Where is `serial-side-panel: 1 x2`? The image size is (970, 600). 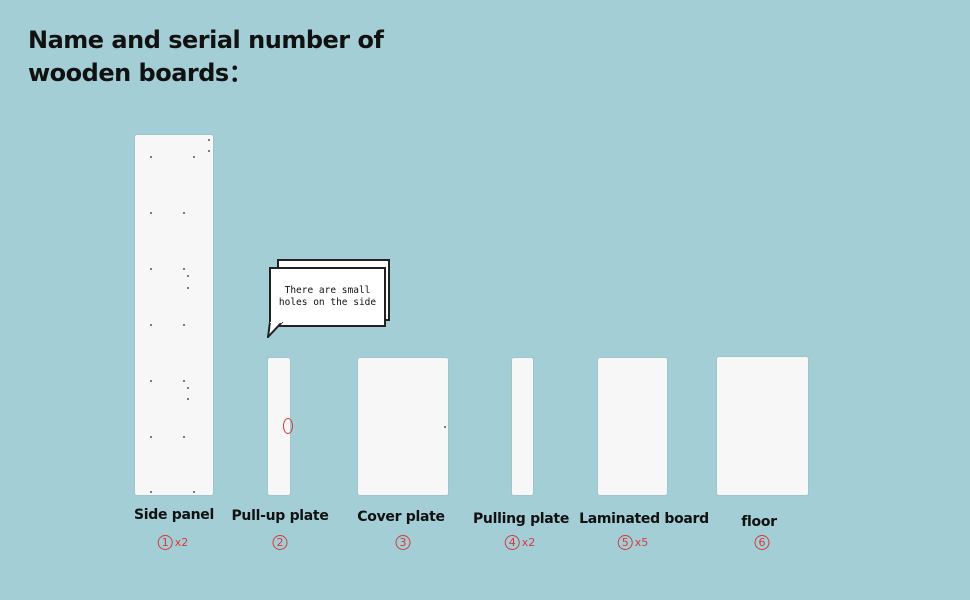 serial-side-panel: 1 x2 is located at coordinates (173, 542).